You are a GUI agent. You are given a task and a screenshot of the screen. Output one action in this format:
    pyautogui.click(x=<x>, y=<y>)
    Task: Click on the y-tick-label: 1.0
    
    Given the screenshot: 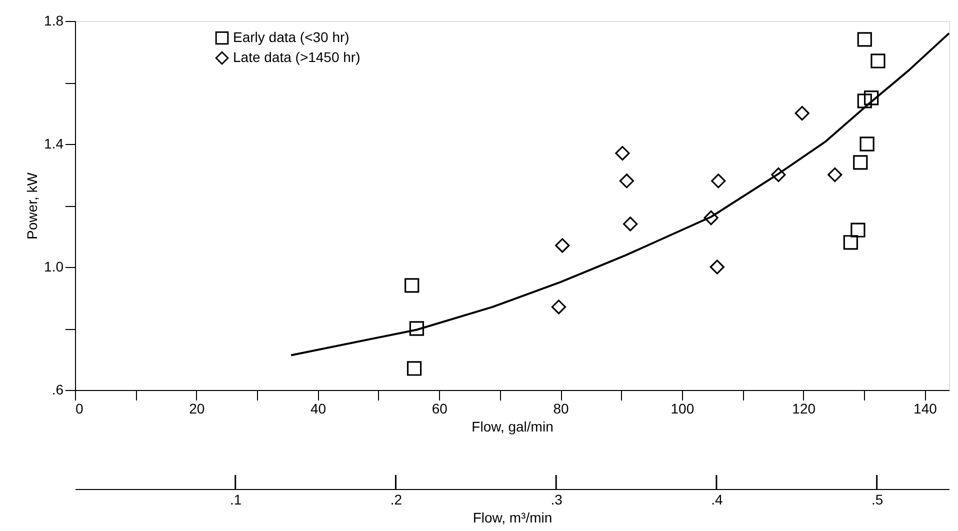 What is the action you would take?
    pyautogui.click(x=54, y=266)
    